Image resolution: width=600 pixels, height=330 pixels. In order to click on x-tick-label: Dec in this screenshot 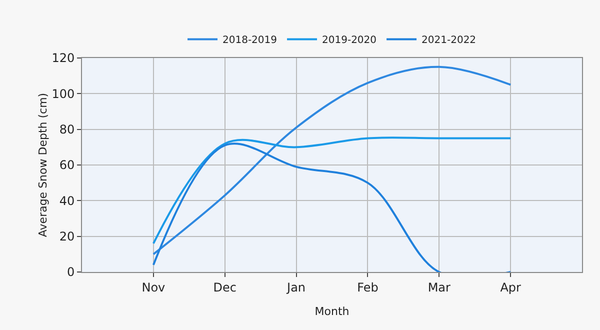, I will do `click(224, 287)`.